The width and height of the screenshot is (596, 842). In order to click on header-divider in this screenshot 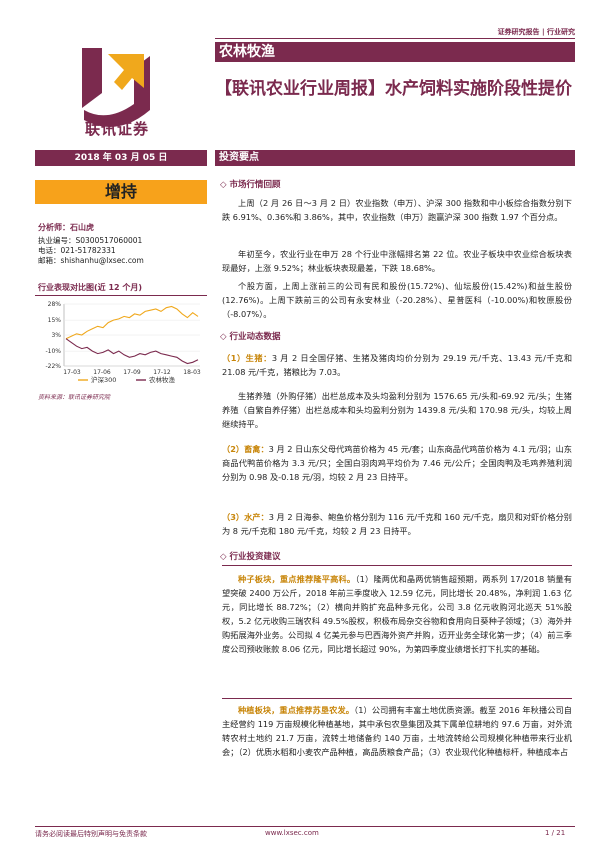, I will do `click(395, 38)`.